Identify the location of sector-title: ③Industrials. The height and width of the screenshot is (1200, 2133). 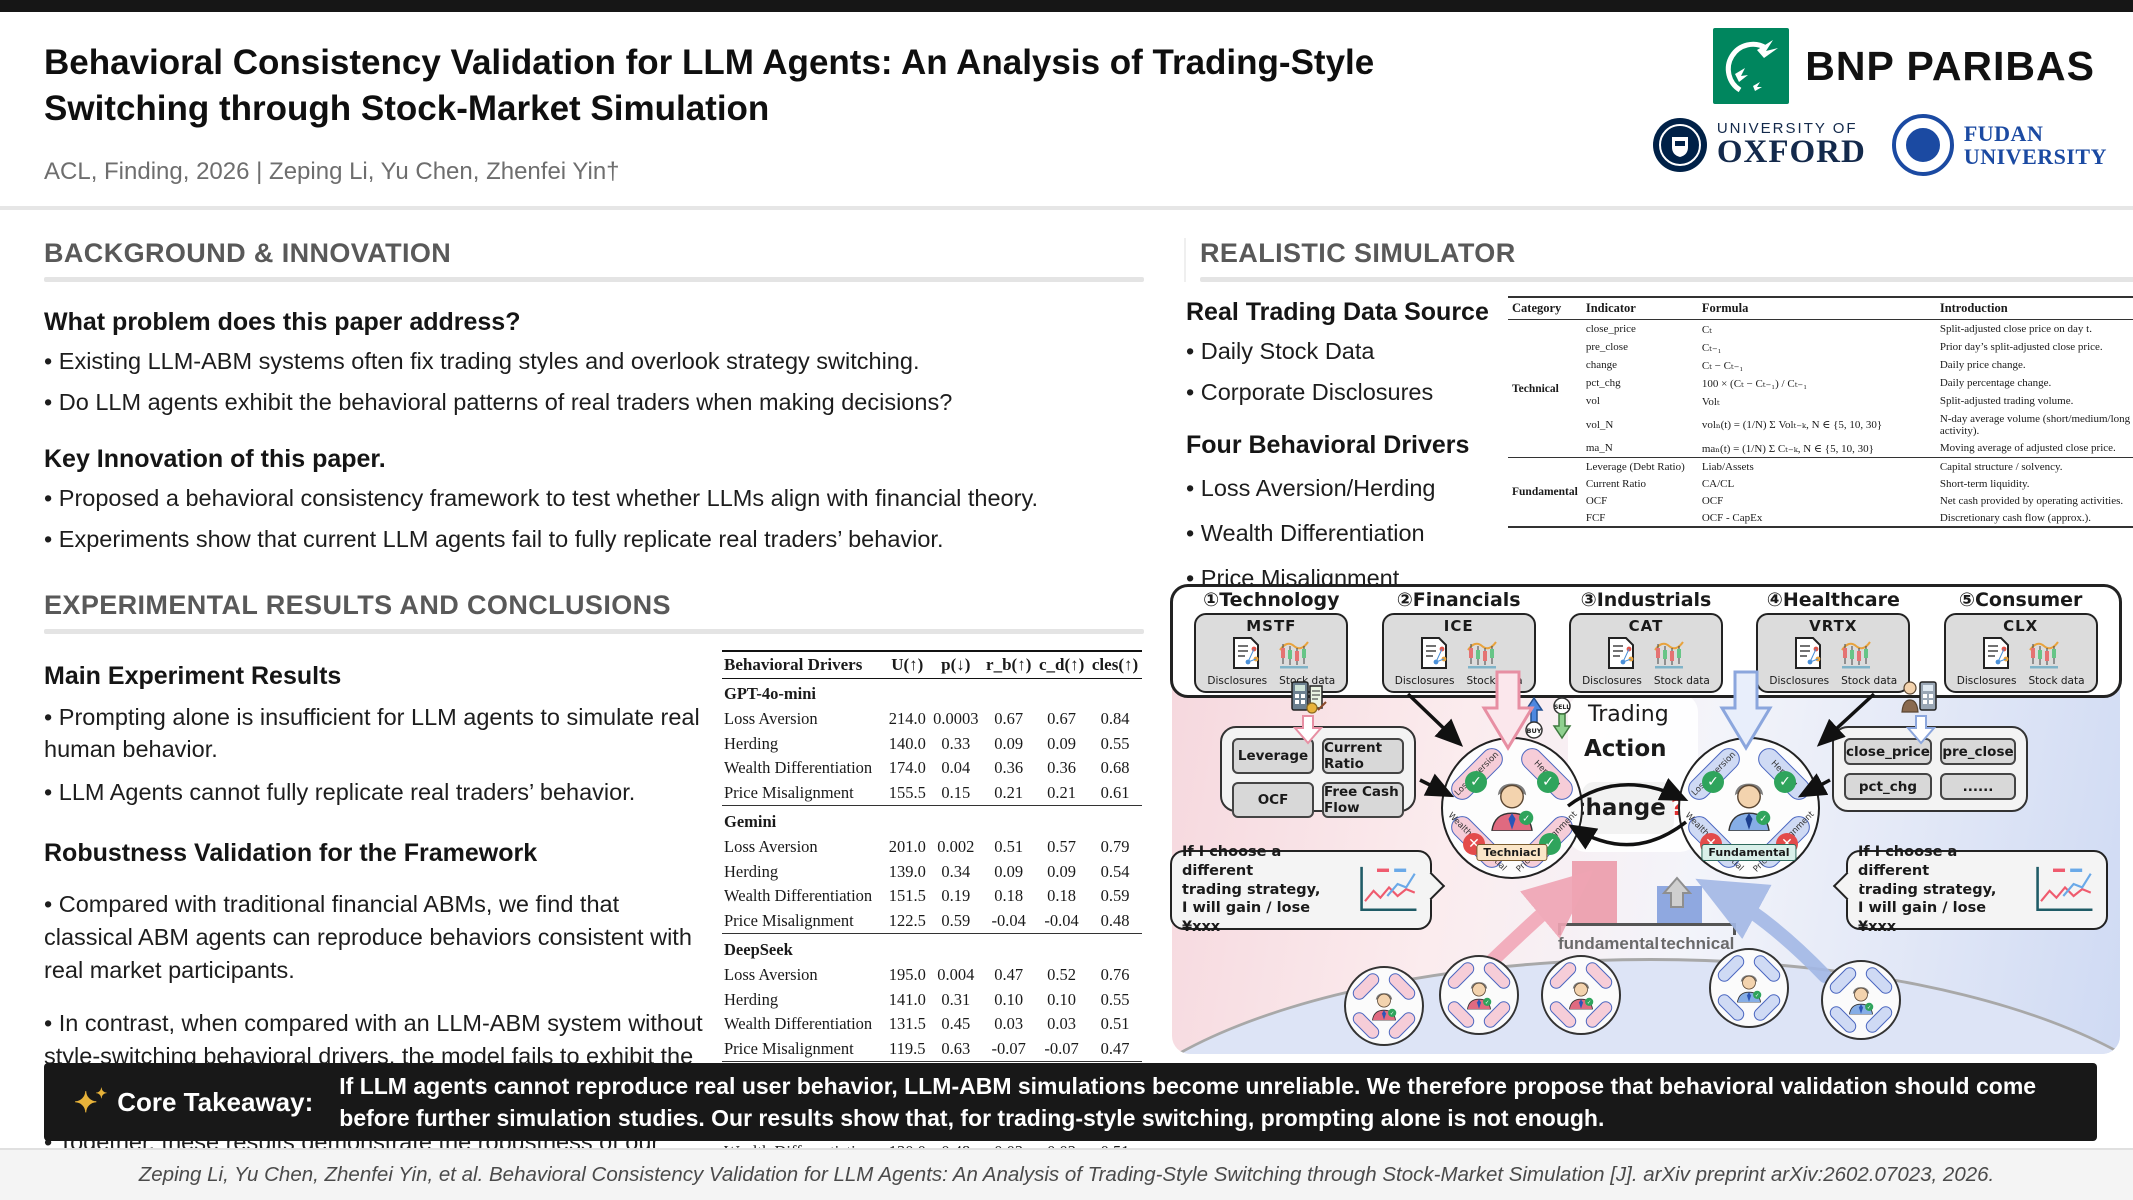
(1646, 600).